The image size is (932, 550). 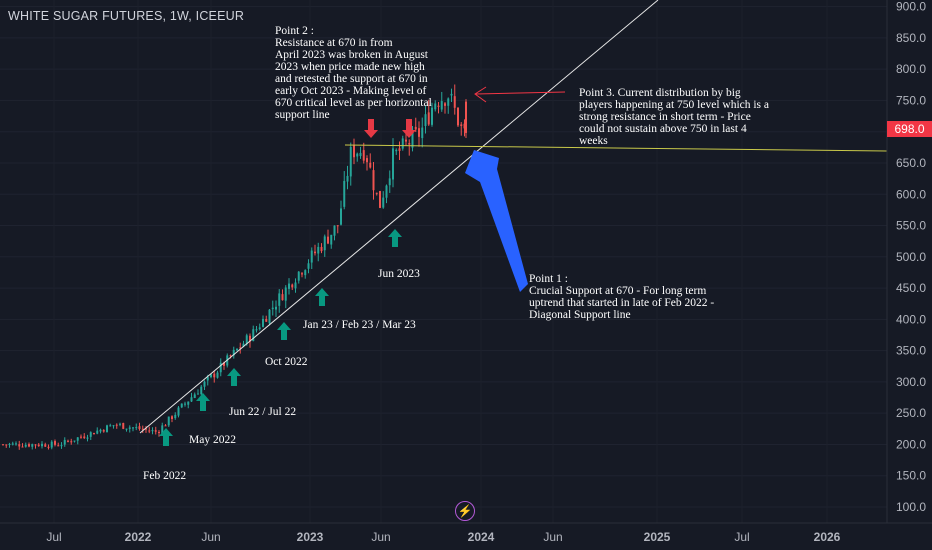 I want to click on y-tick-label: 300.0, so click(x=911, y=382).